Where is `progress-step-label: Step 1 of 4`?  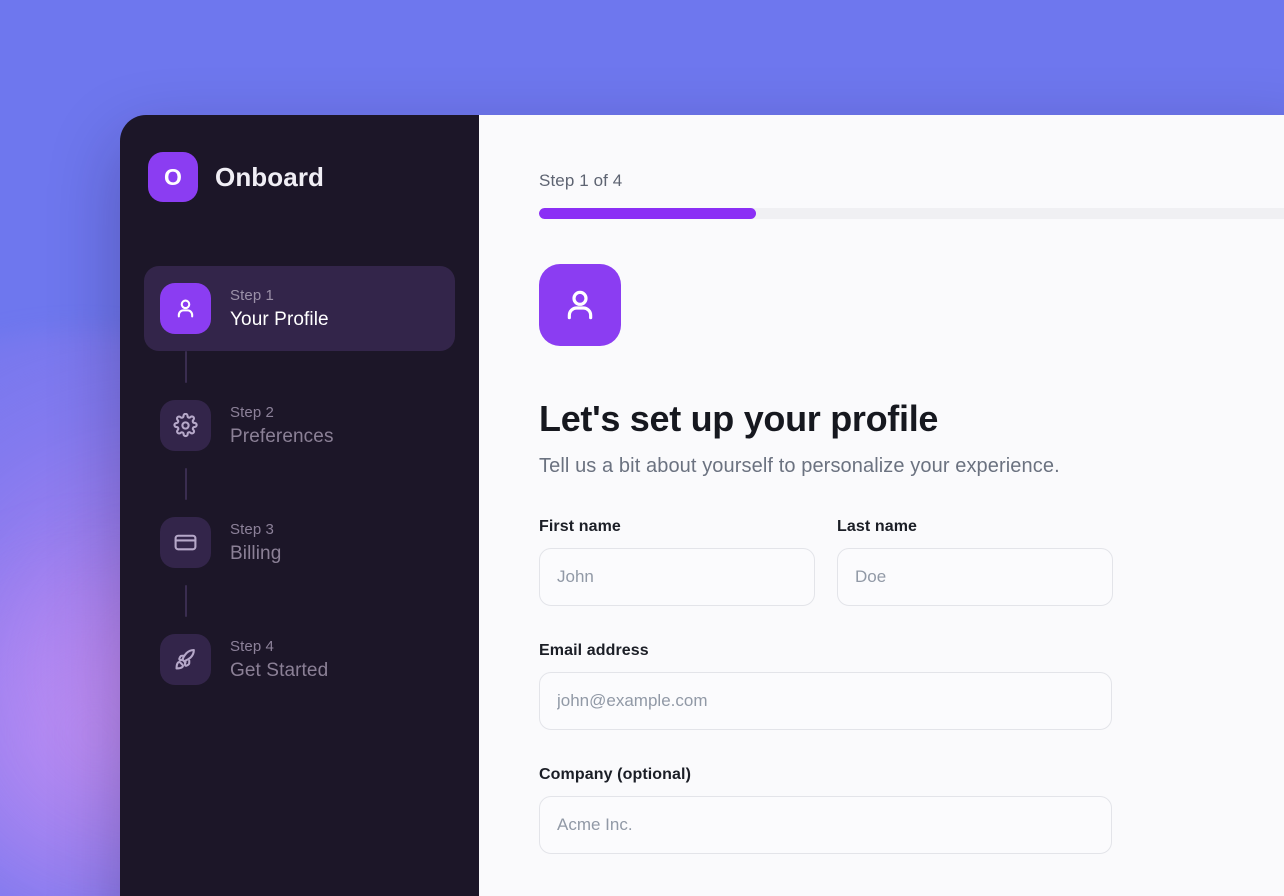 progress-step-label: Step 1 of 4 is located at coordinates (581, 180).